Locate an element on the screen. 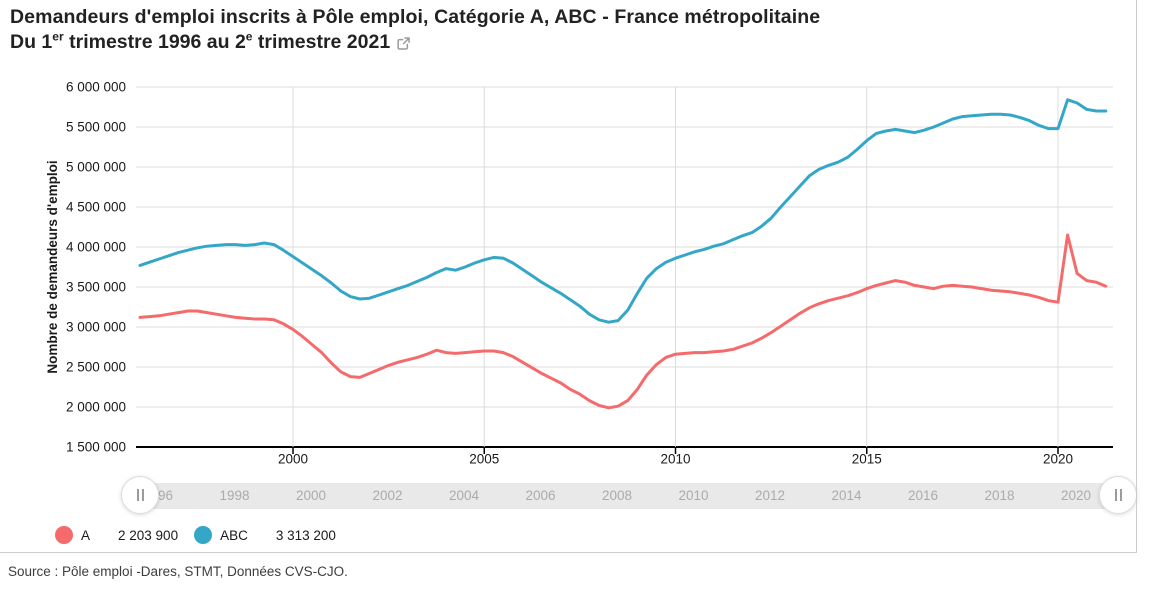 This screenshot has height=594, width=1156. widget-bottom-border is located at coordinates (568, 552).